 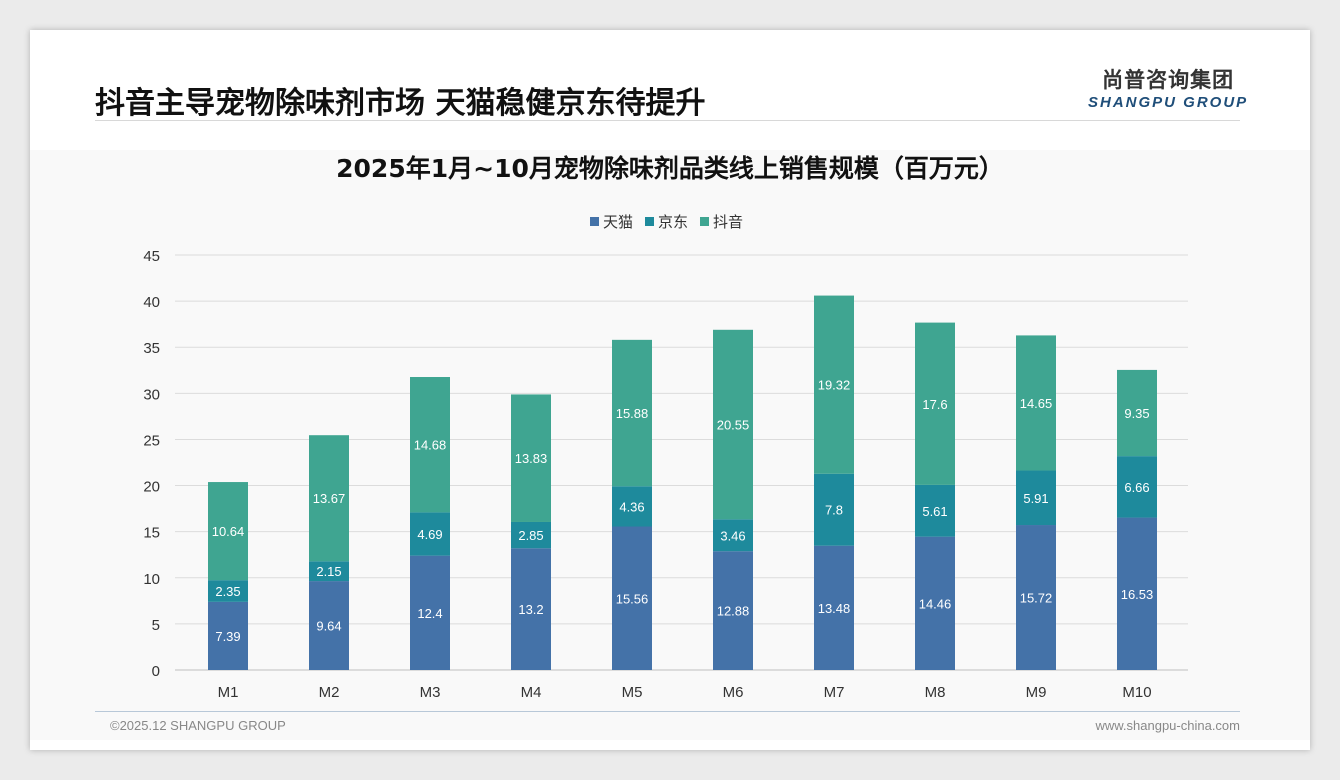 I want to click on website: www.shangpu-china.com, so click(x=1167, y=725).